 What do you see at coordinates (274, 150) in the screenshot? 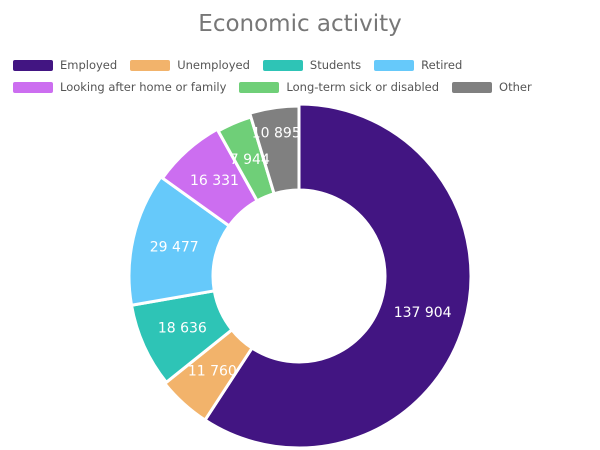
I see `slice-other` at bounding box center [274, 150].